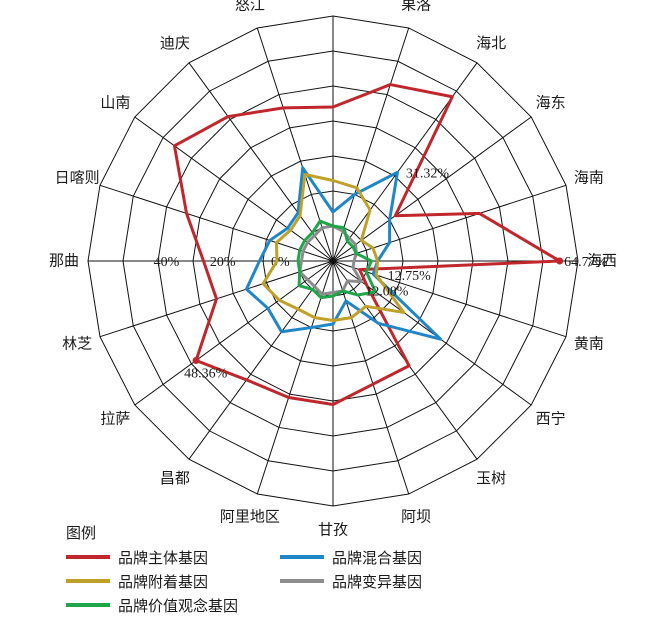 The image size is (650, 628). I want to click on category-label: 西宁, so click(551, 419).